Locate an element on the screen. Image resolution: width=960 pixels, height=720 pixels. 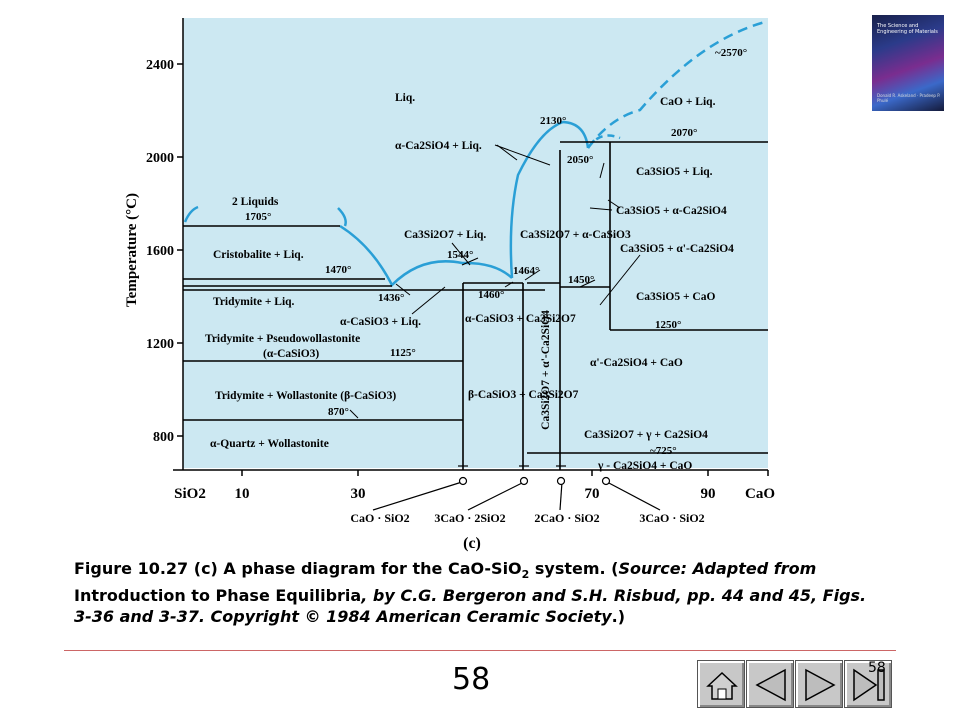
home-icon is located at coordinates (722, 685).